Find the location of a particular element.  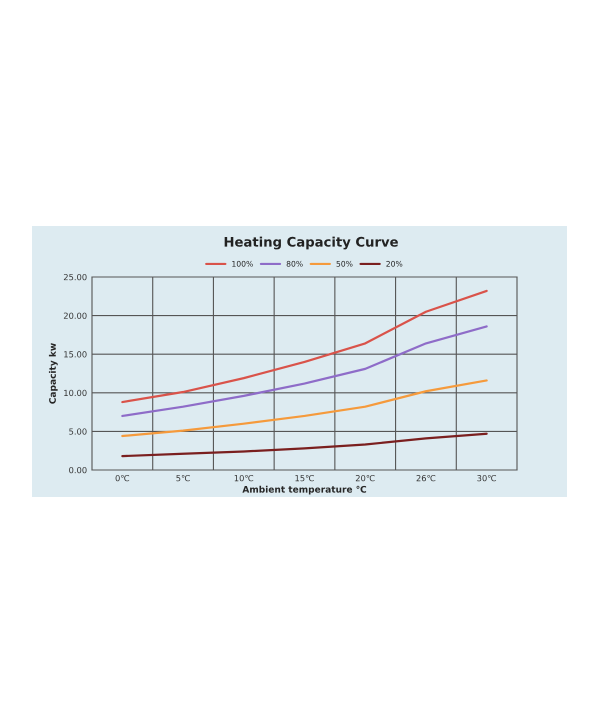

y-tick-label: 10.00 is located at coordinates (75, 393).